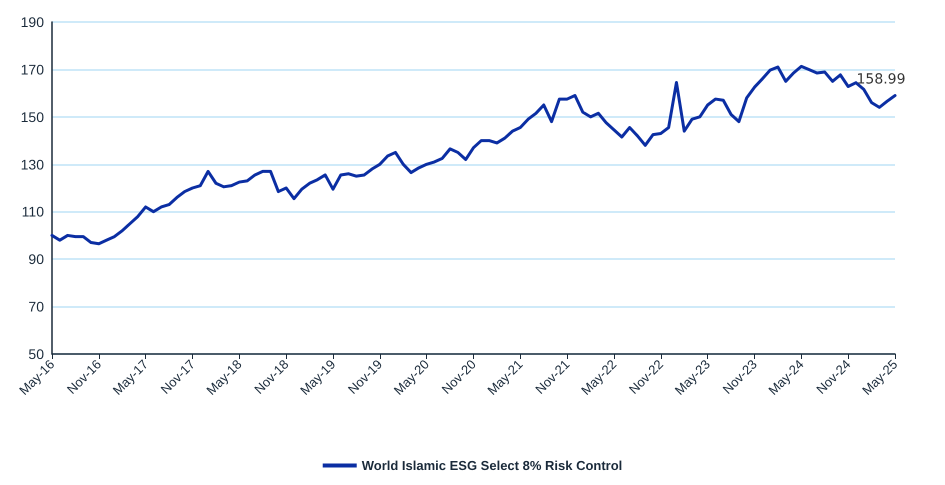  Describe the element at coordinates (36, 306) in the screenshot. I see `y-tick-label: 70` at that location.